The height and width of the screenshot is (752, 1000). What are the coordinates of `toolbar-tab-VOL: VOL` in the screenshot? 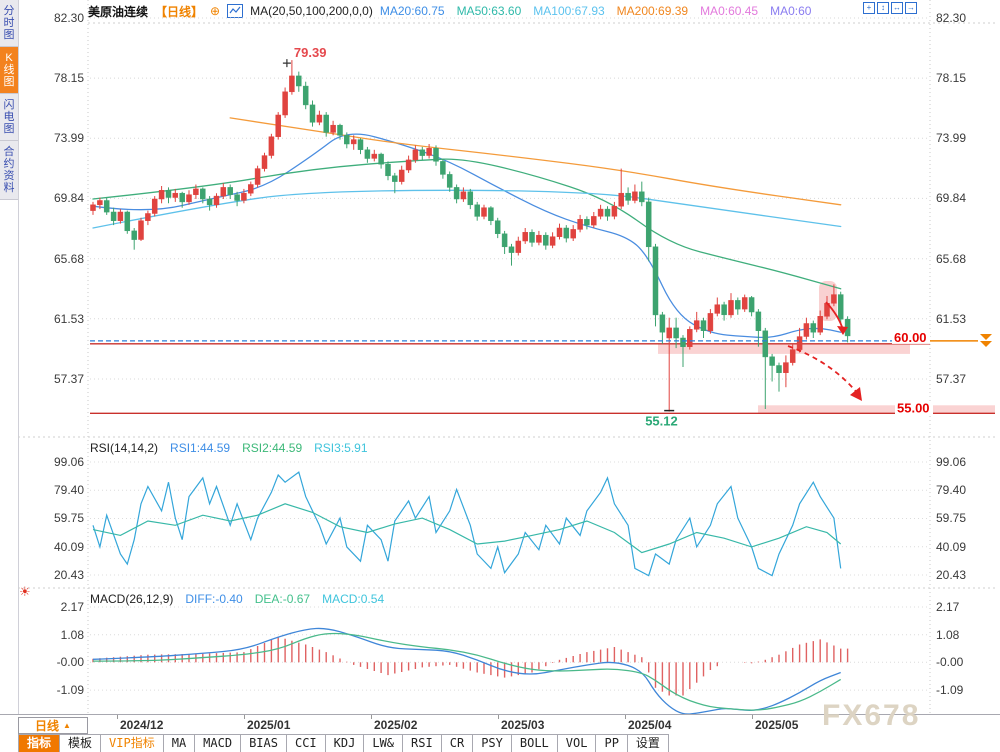 It's located at (577, 743).